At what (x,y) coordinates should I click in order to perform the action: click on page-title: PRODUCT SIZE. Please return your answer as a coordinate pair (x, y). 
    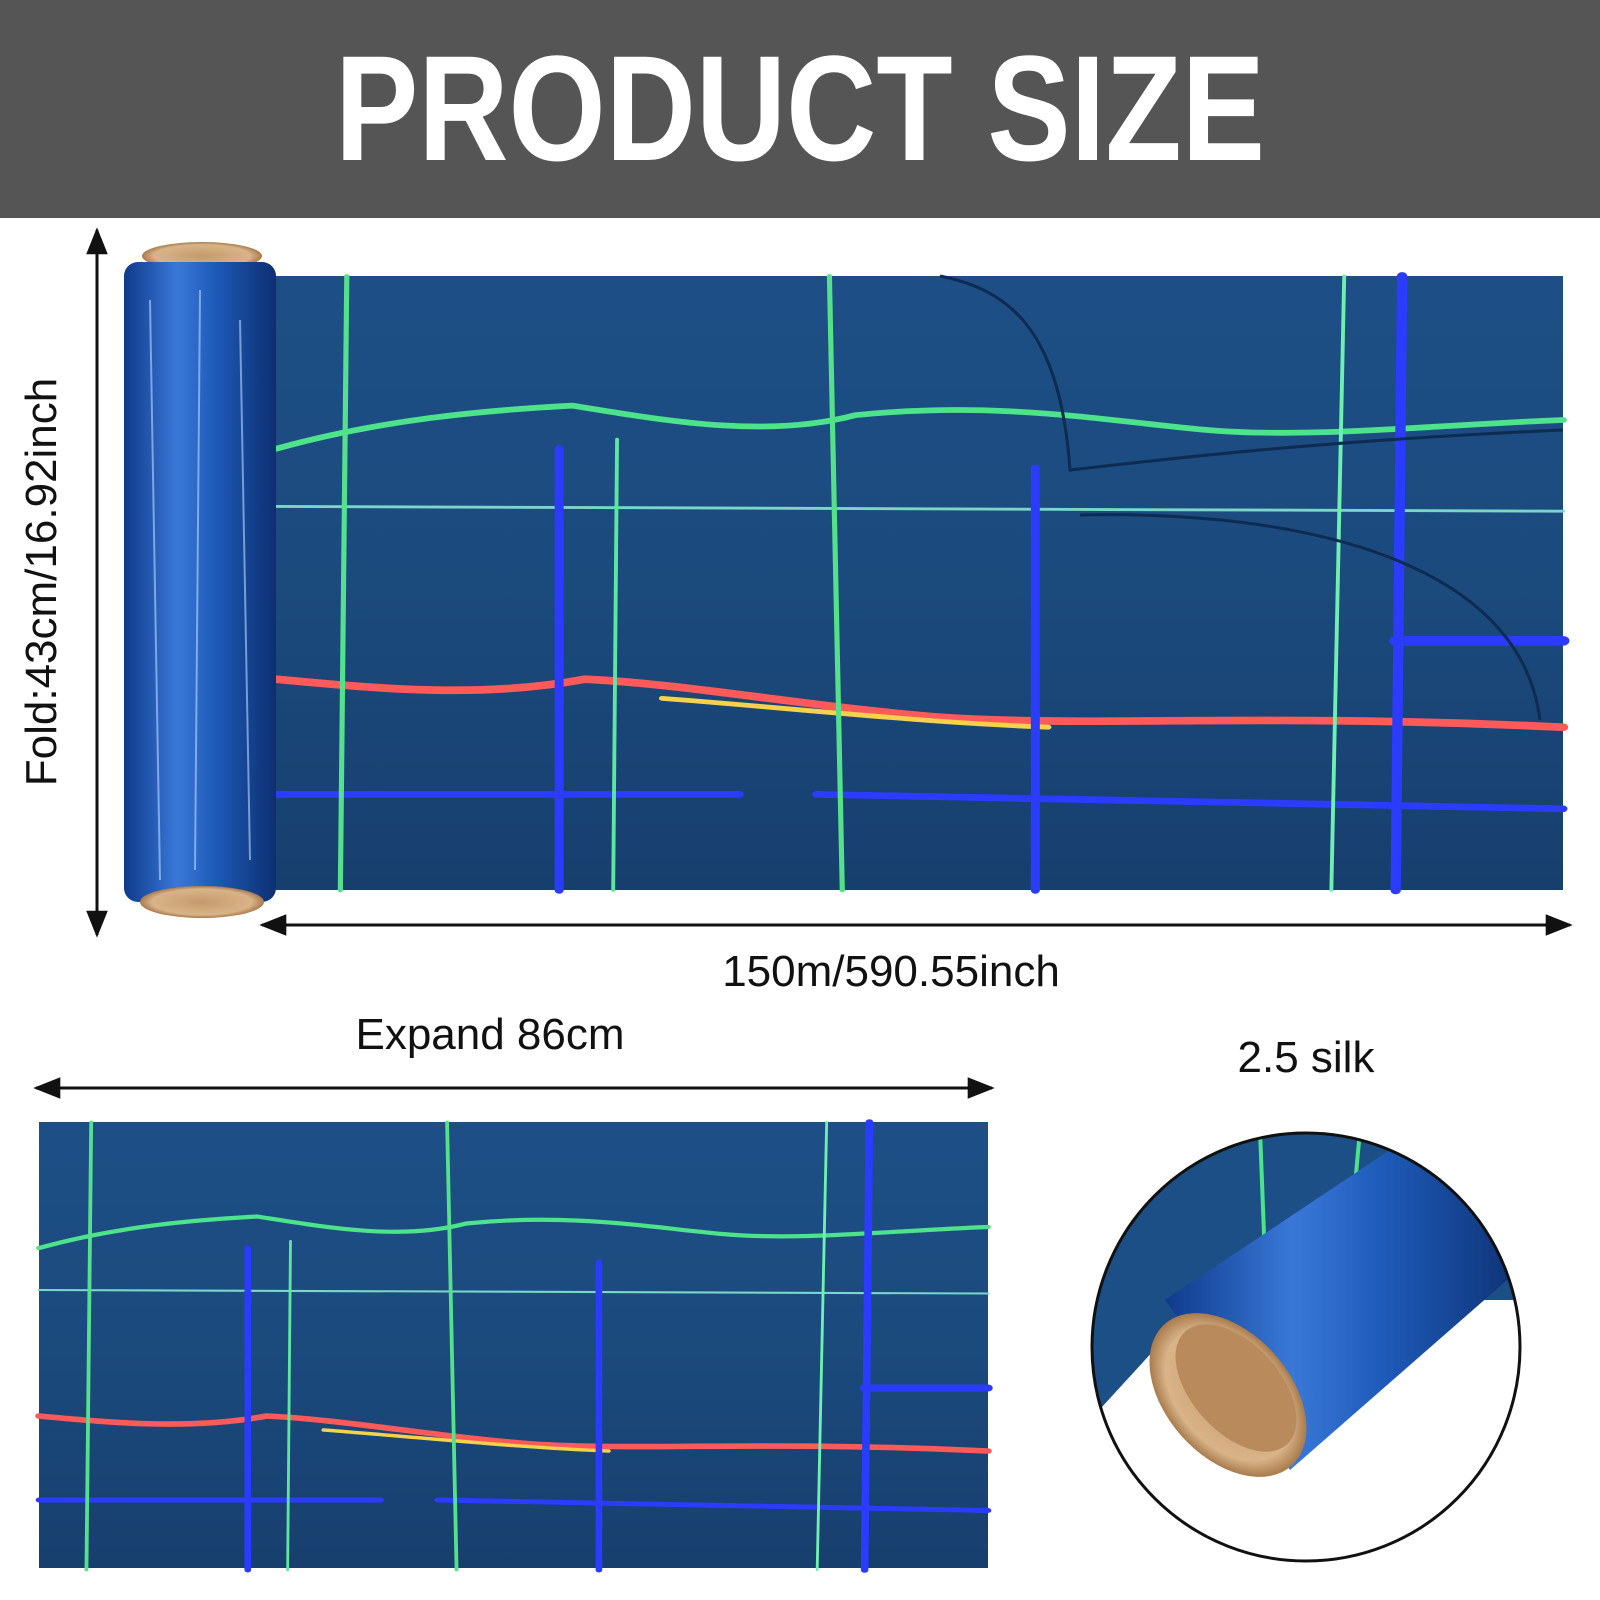
    Looking at the image, I should click on (800, 108).